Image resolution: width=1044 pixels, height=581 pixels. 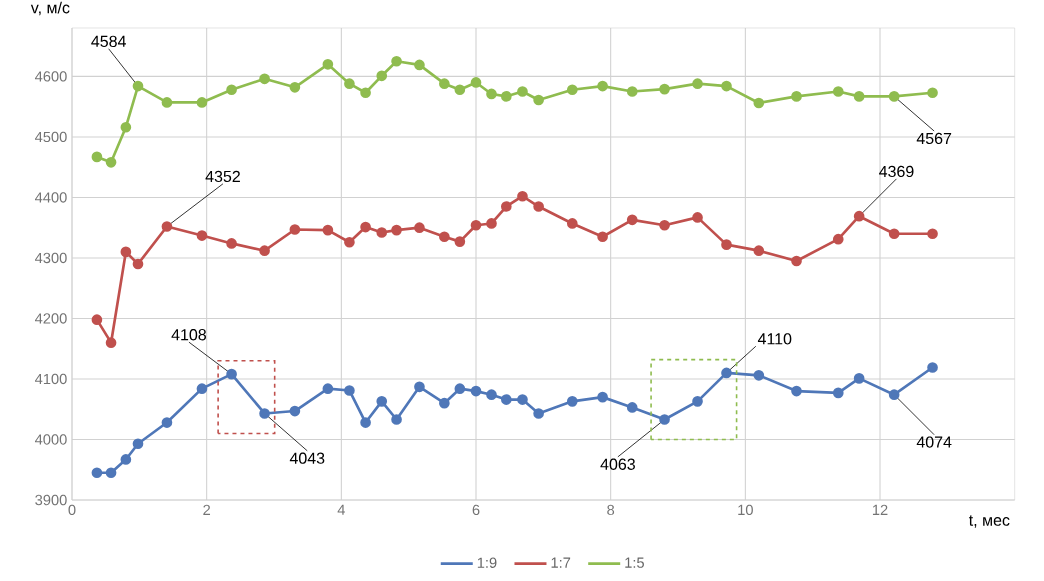 What do you see at coordinates (934, 442) in the screenshot?
I see `annotation: 4074` at bounding box center [934, 442].